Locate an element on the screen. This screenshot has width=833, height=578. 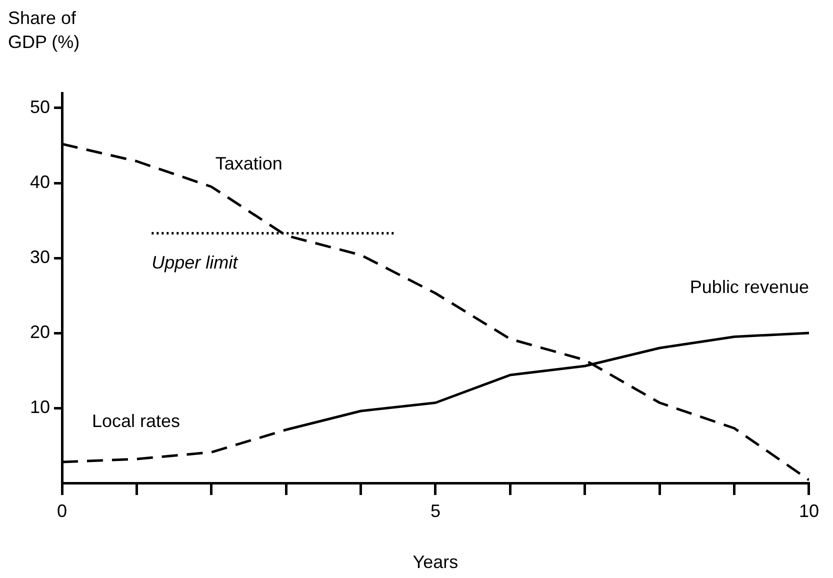
x-tick-label: 5 is located at coordinates (435, 510).